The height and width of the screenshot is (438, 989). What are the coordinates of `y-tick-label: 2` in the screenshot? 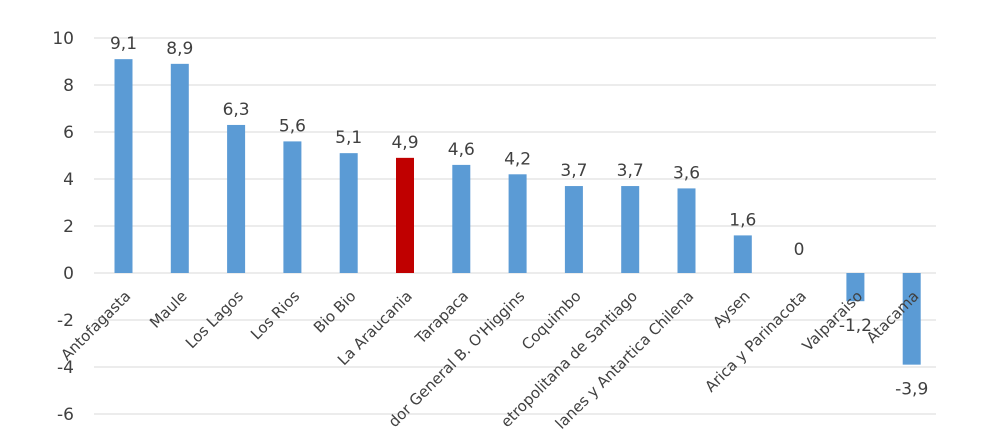 It's located at (68, 227).